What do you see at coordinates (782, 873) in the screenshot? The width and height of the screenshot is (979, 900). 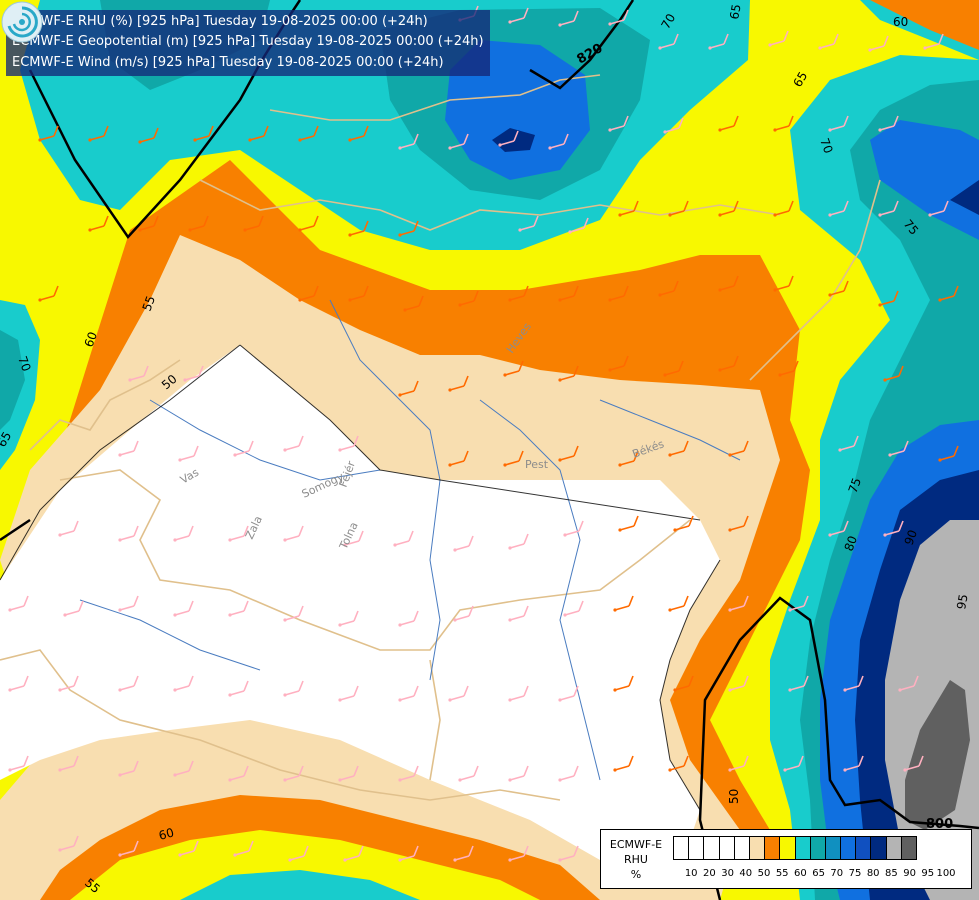 I see `legend-tick-label: 55` at bounding box center [782, 873].